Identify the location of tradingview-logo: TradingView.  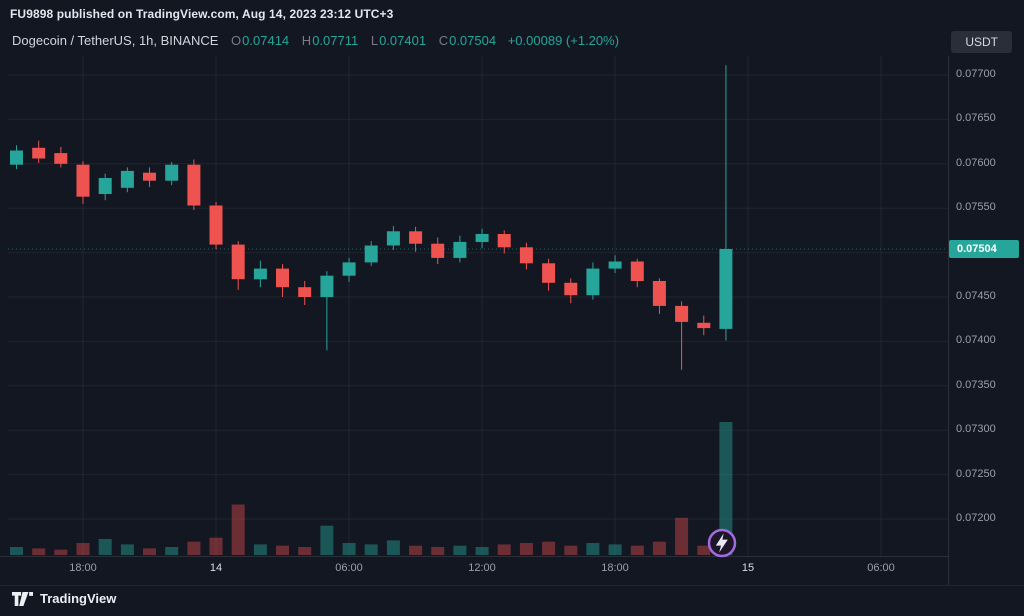
(64, 598).